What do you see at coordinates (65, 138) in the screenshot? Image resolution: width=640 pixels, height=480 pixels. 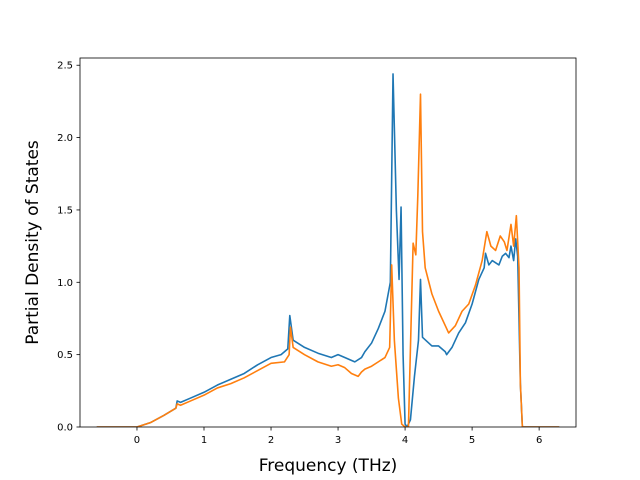 I see `y-tick-label: 2.0` at bounding box center [65, 138].